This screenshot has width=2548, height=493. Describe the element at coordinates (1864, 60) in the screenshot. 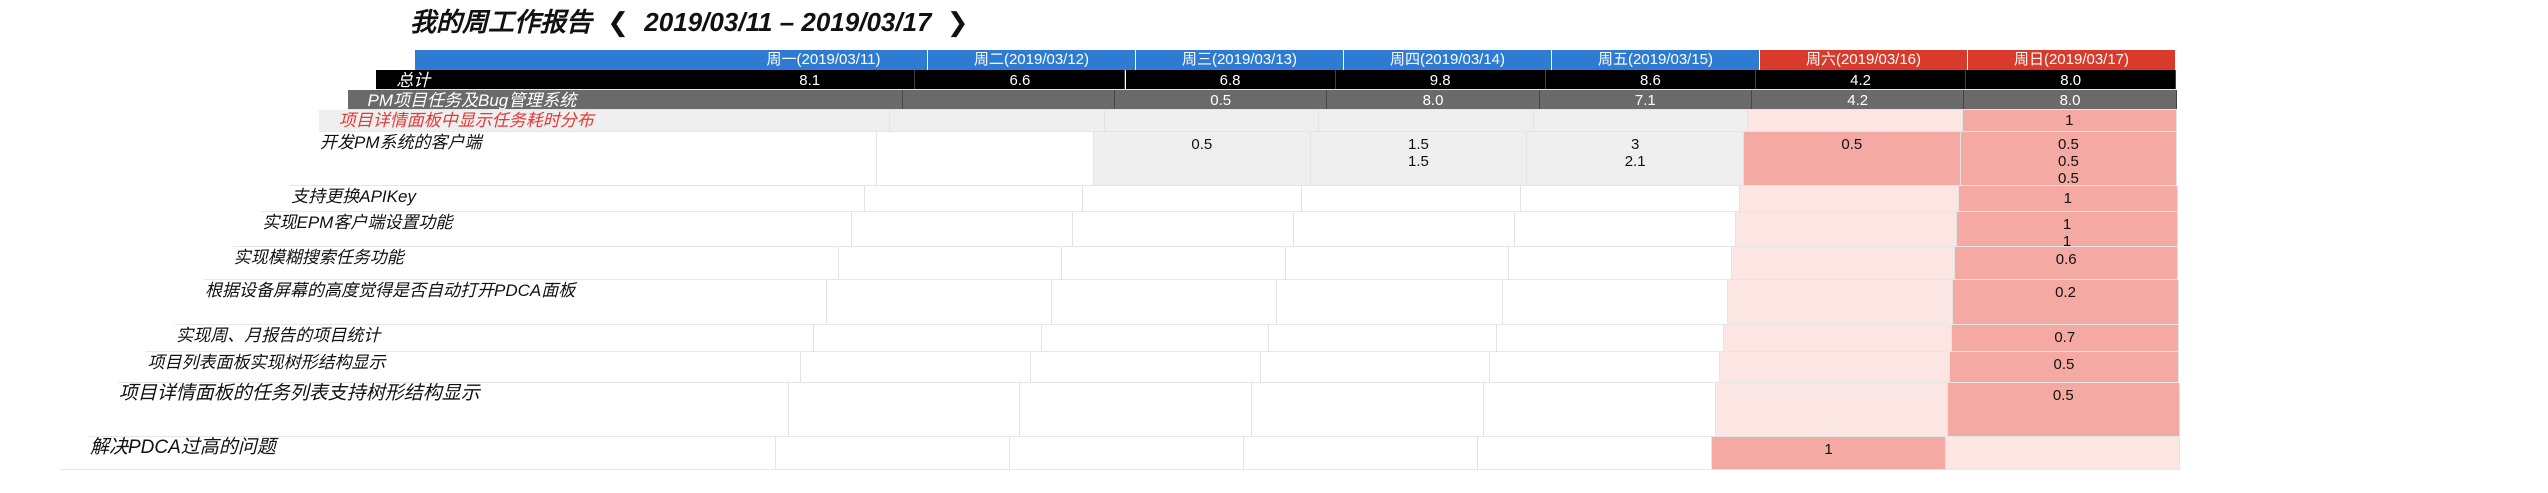

I see `day-header: 周六(2019/03/16)` at that location.